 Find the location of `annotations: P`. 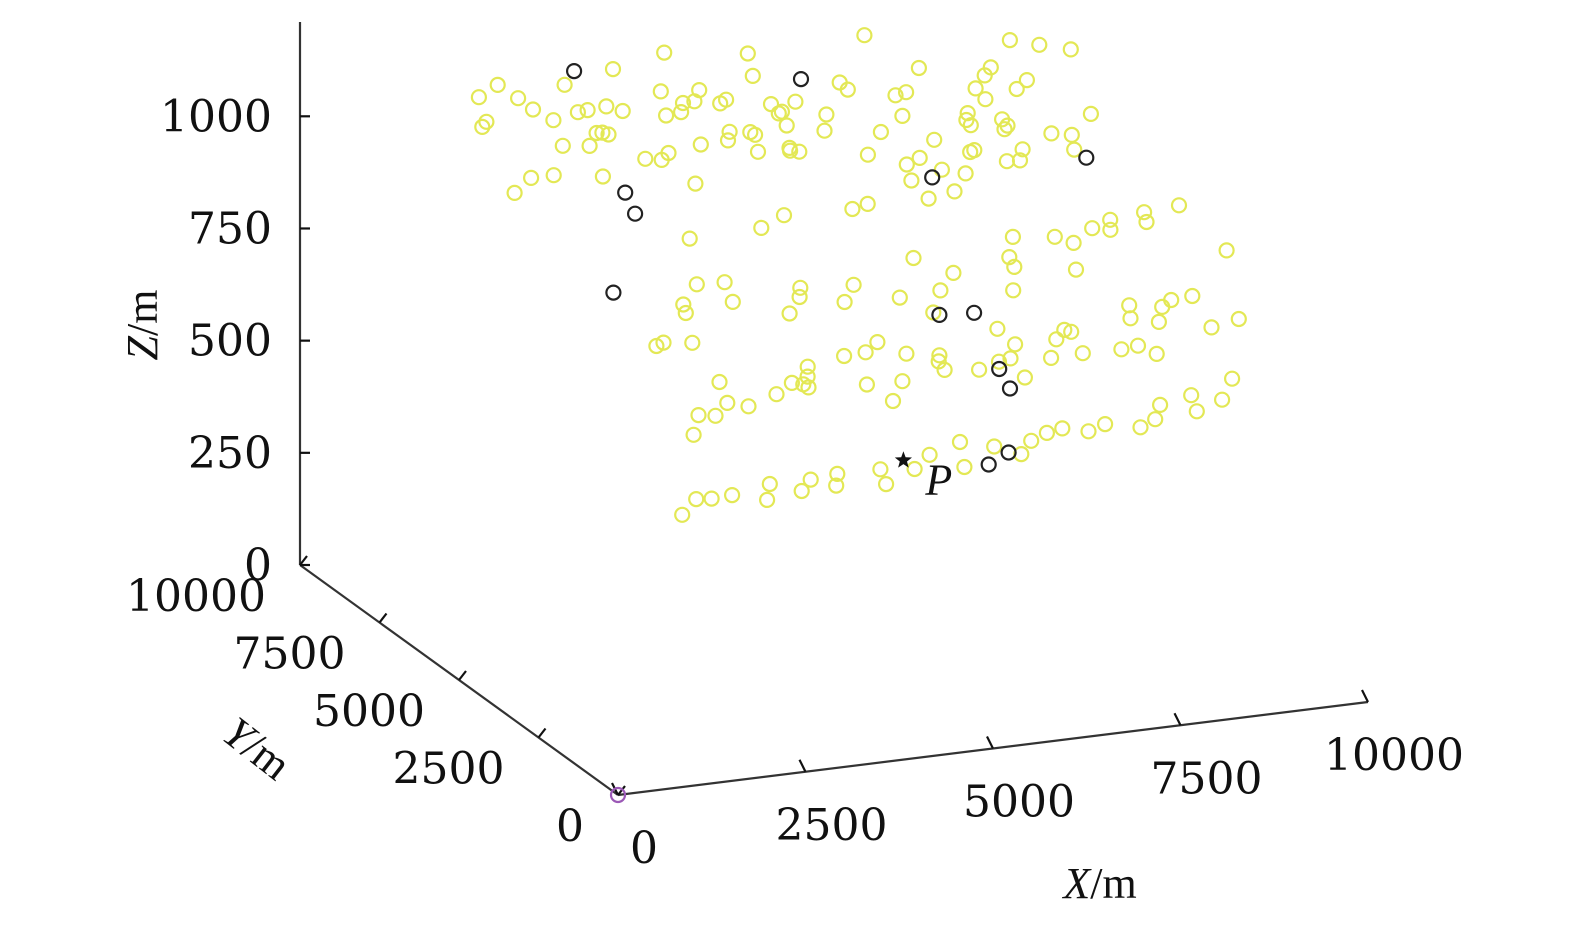

annotations: P is located at coordinates (923, 477).